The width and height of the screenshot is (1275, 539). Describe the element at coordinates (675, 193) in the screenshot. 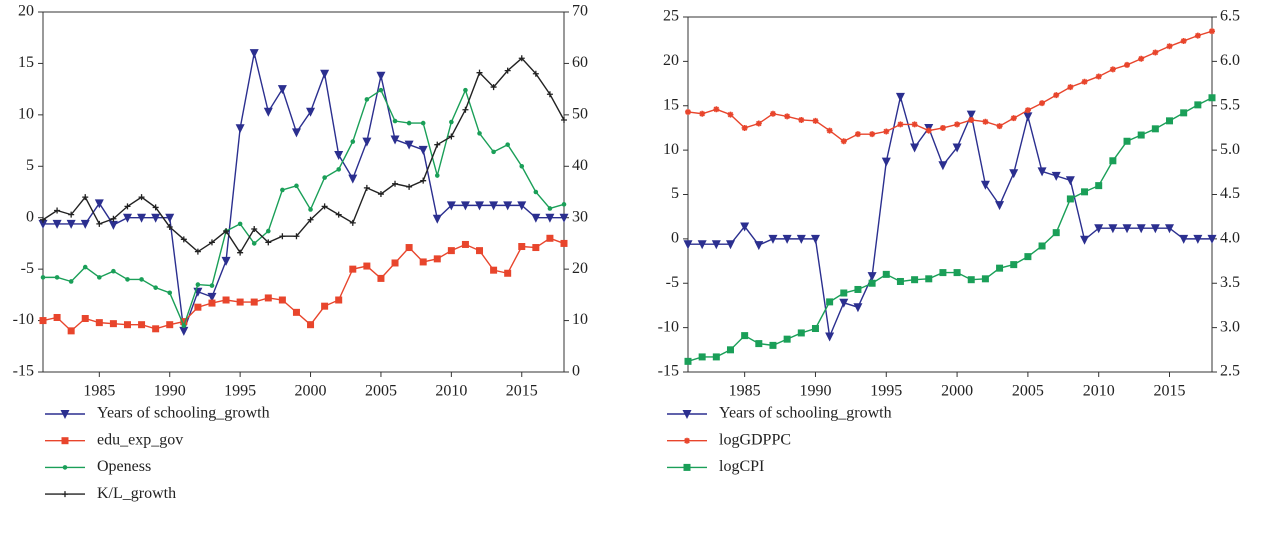

I see `y-tick-label: 5` at that location.